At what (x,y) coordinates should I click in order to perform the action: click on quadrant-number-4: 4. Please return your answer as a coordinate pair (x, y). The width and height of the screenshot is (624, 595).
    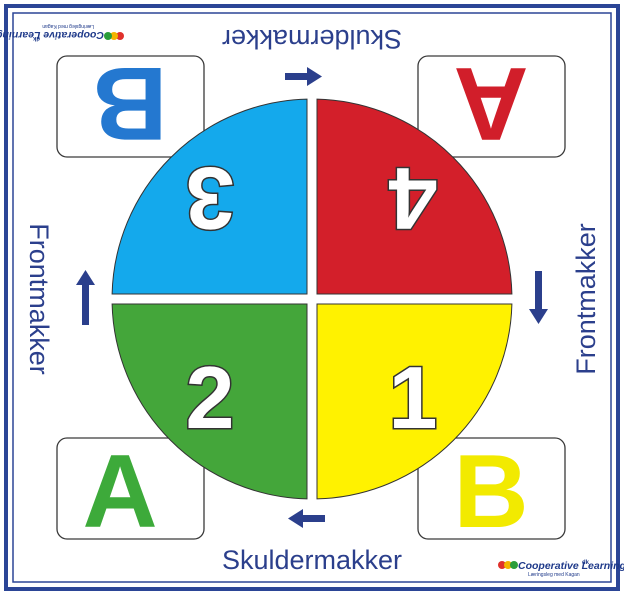
    Looking at the image, I should click on (412, 198).